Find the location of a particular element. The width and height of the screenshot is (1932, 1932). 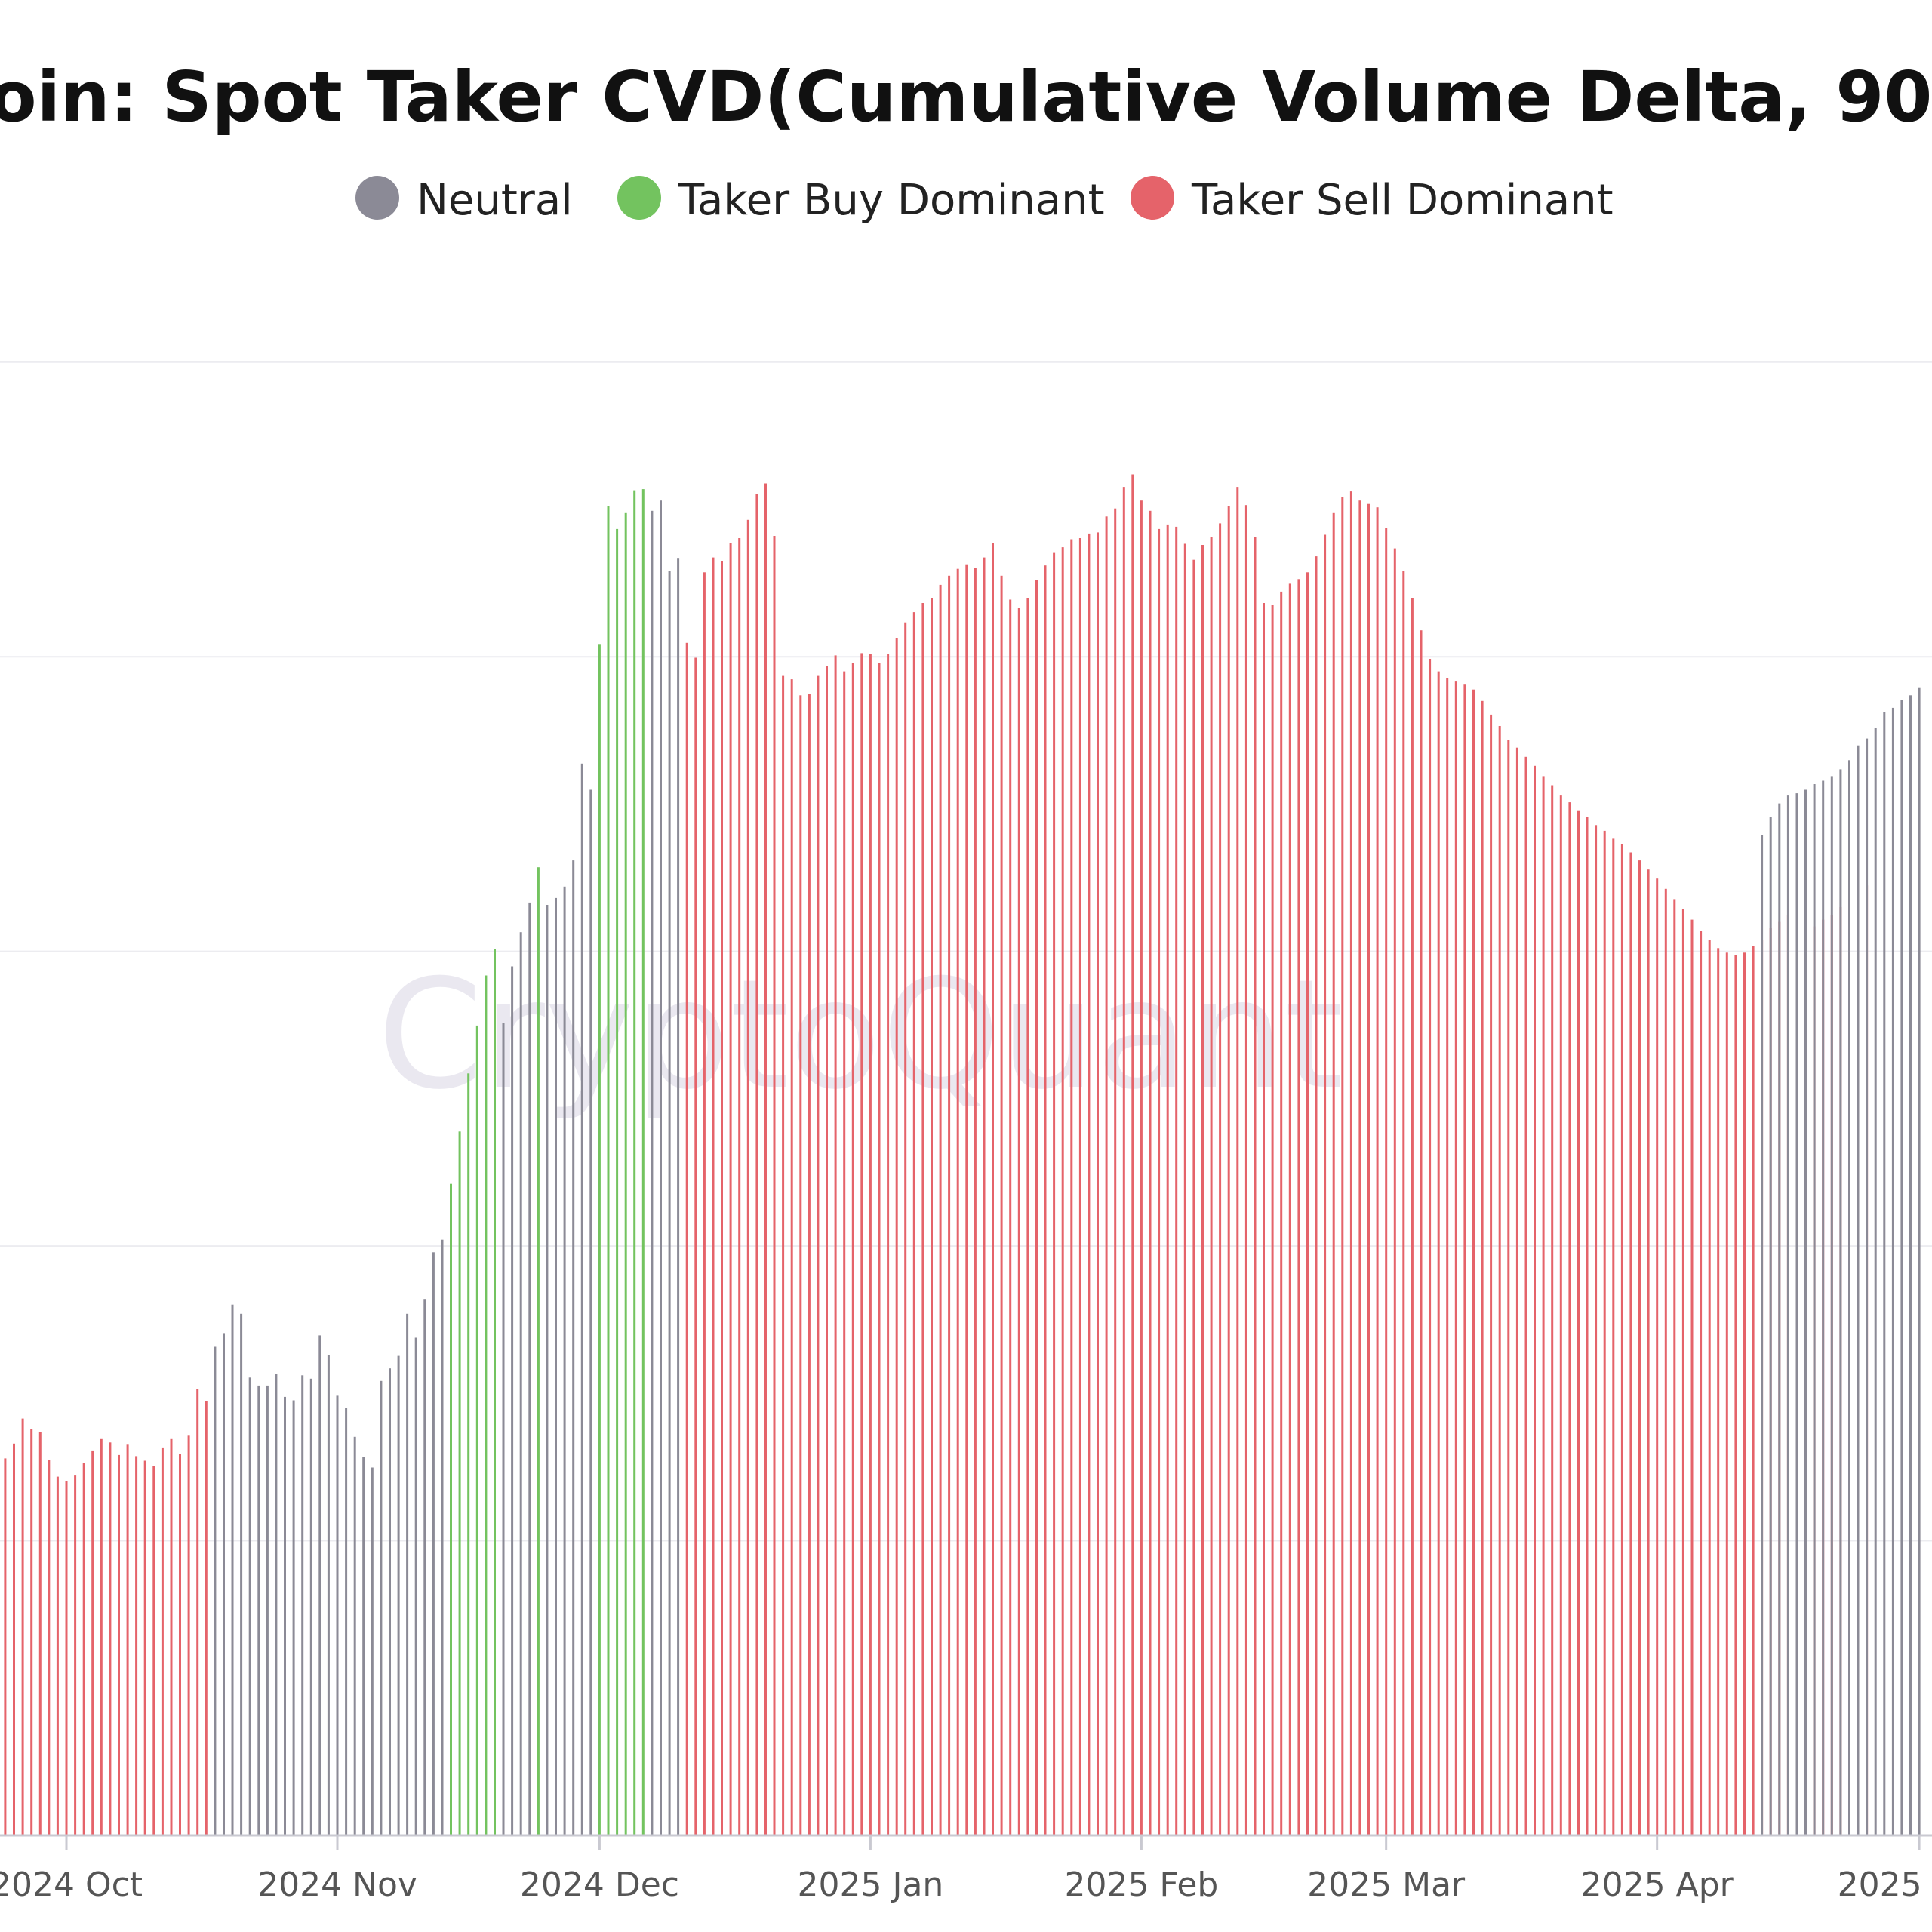

watermark: CryptoQuant is located at coordinates (860, 1035).